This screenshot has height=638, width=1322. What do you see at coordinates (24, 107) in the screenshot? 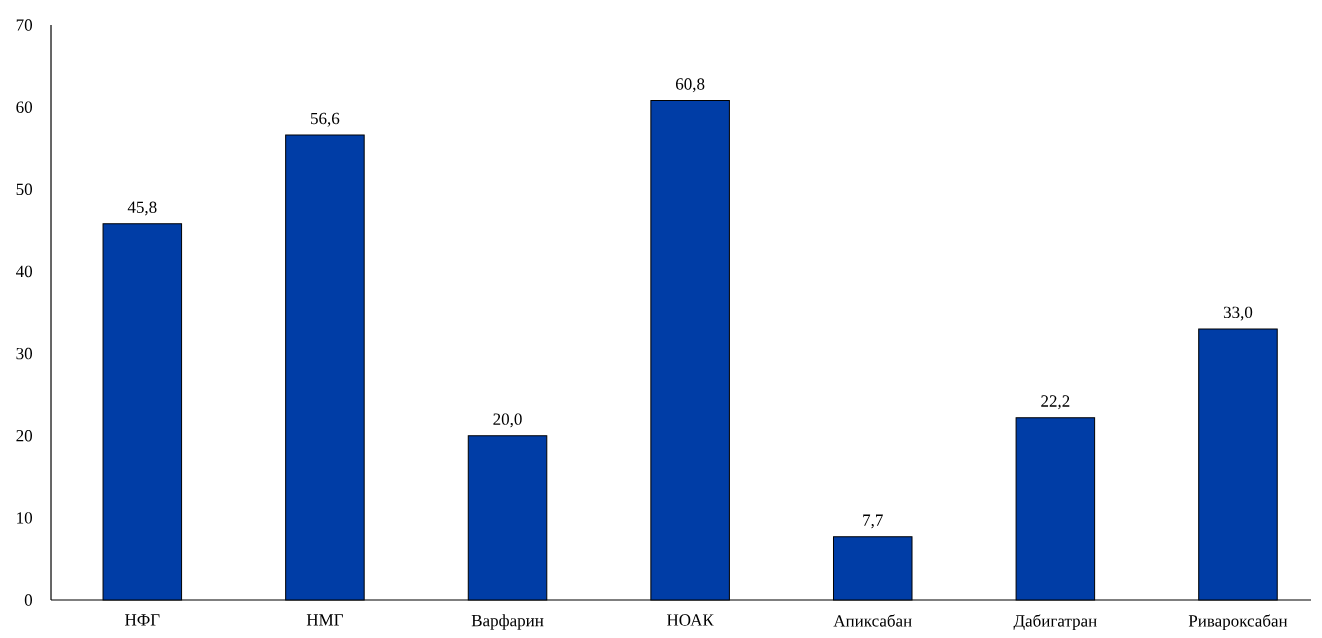
I see `y-tick-label: 60` at bounding box center [24, 107].